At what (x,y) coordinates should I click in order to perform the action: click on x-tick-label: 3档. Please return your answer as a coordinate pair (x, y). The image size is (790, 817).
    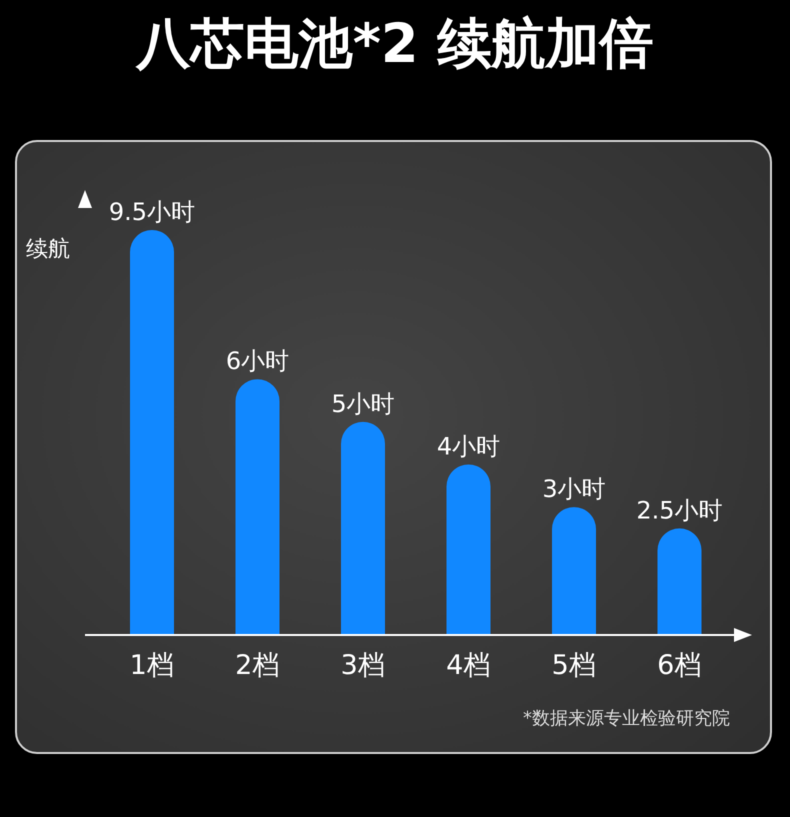
    Looking at the image, I should click on (362, 666).